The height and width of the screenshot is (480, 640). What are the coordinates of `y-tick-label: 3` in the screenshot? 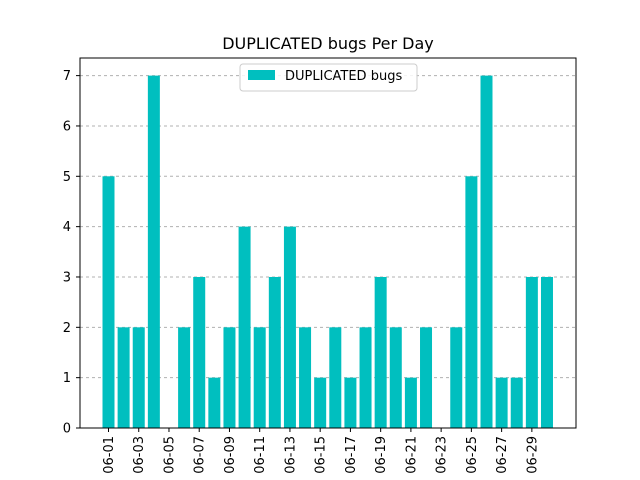 It's located at (67, 277).